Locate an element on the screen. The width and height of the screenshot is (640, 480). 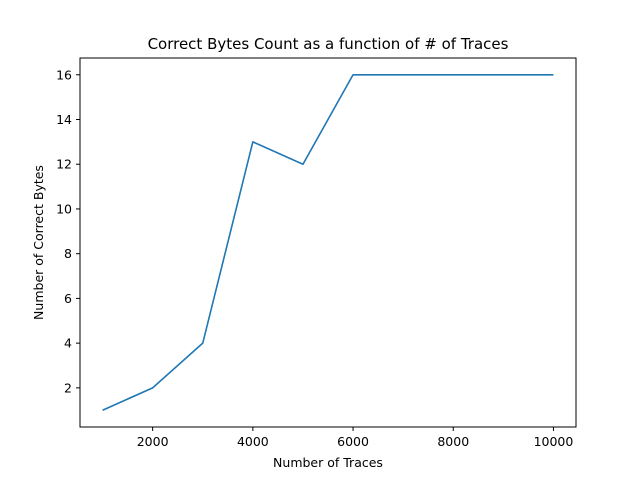
x-tick-label: 4000 is located at coordinates (253, 441).